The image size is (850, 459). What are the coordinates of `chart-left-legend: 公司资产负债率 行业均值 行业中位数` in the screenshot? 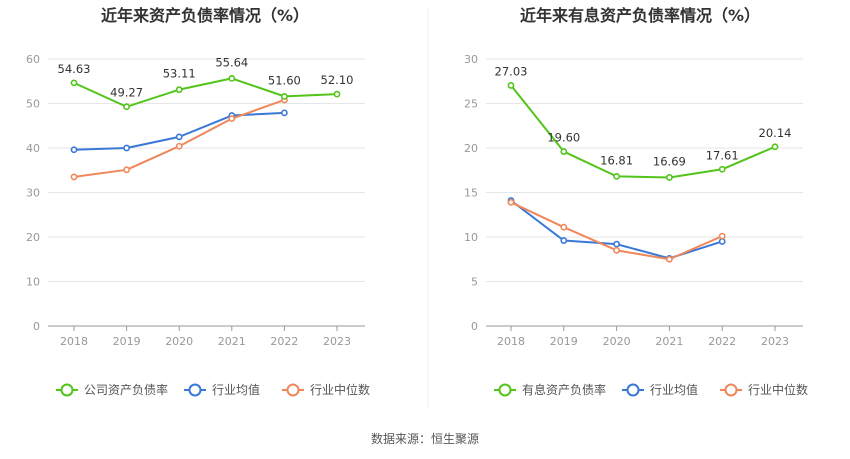 It's located at (213, 389).